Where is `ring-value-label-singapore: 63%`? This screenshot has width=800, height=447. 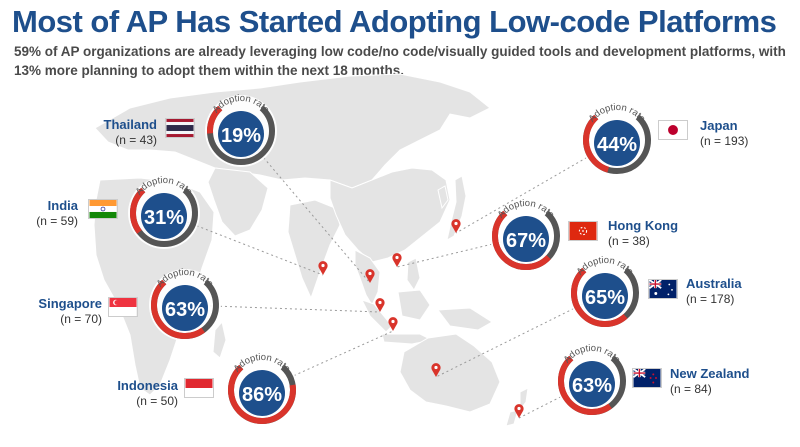 ring-value-label-singapore: 63% is located at coordinates (185, 310).